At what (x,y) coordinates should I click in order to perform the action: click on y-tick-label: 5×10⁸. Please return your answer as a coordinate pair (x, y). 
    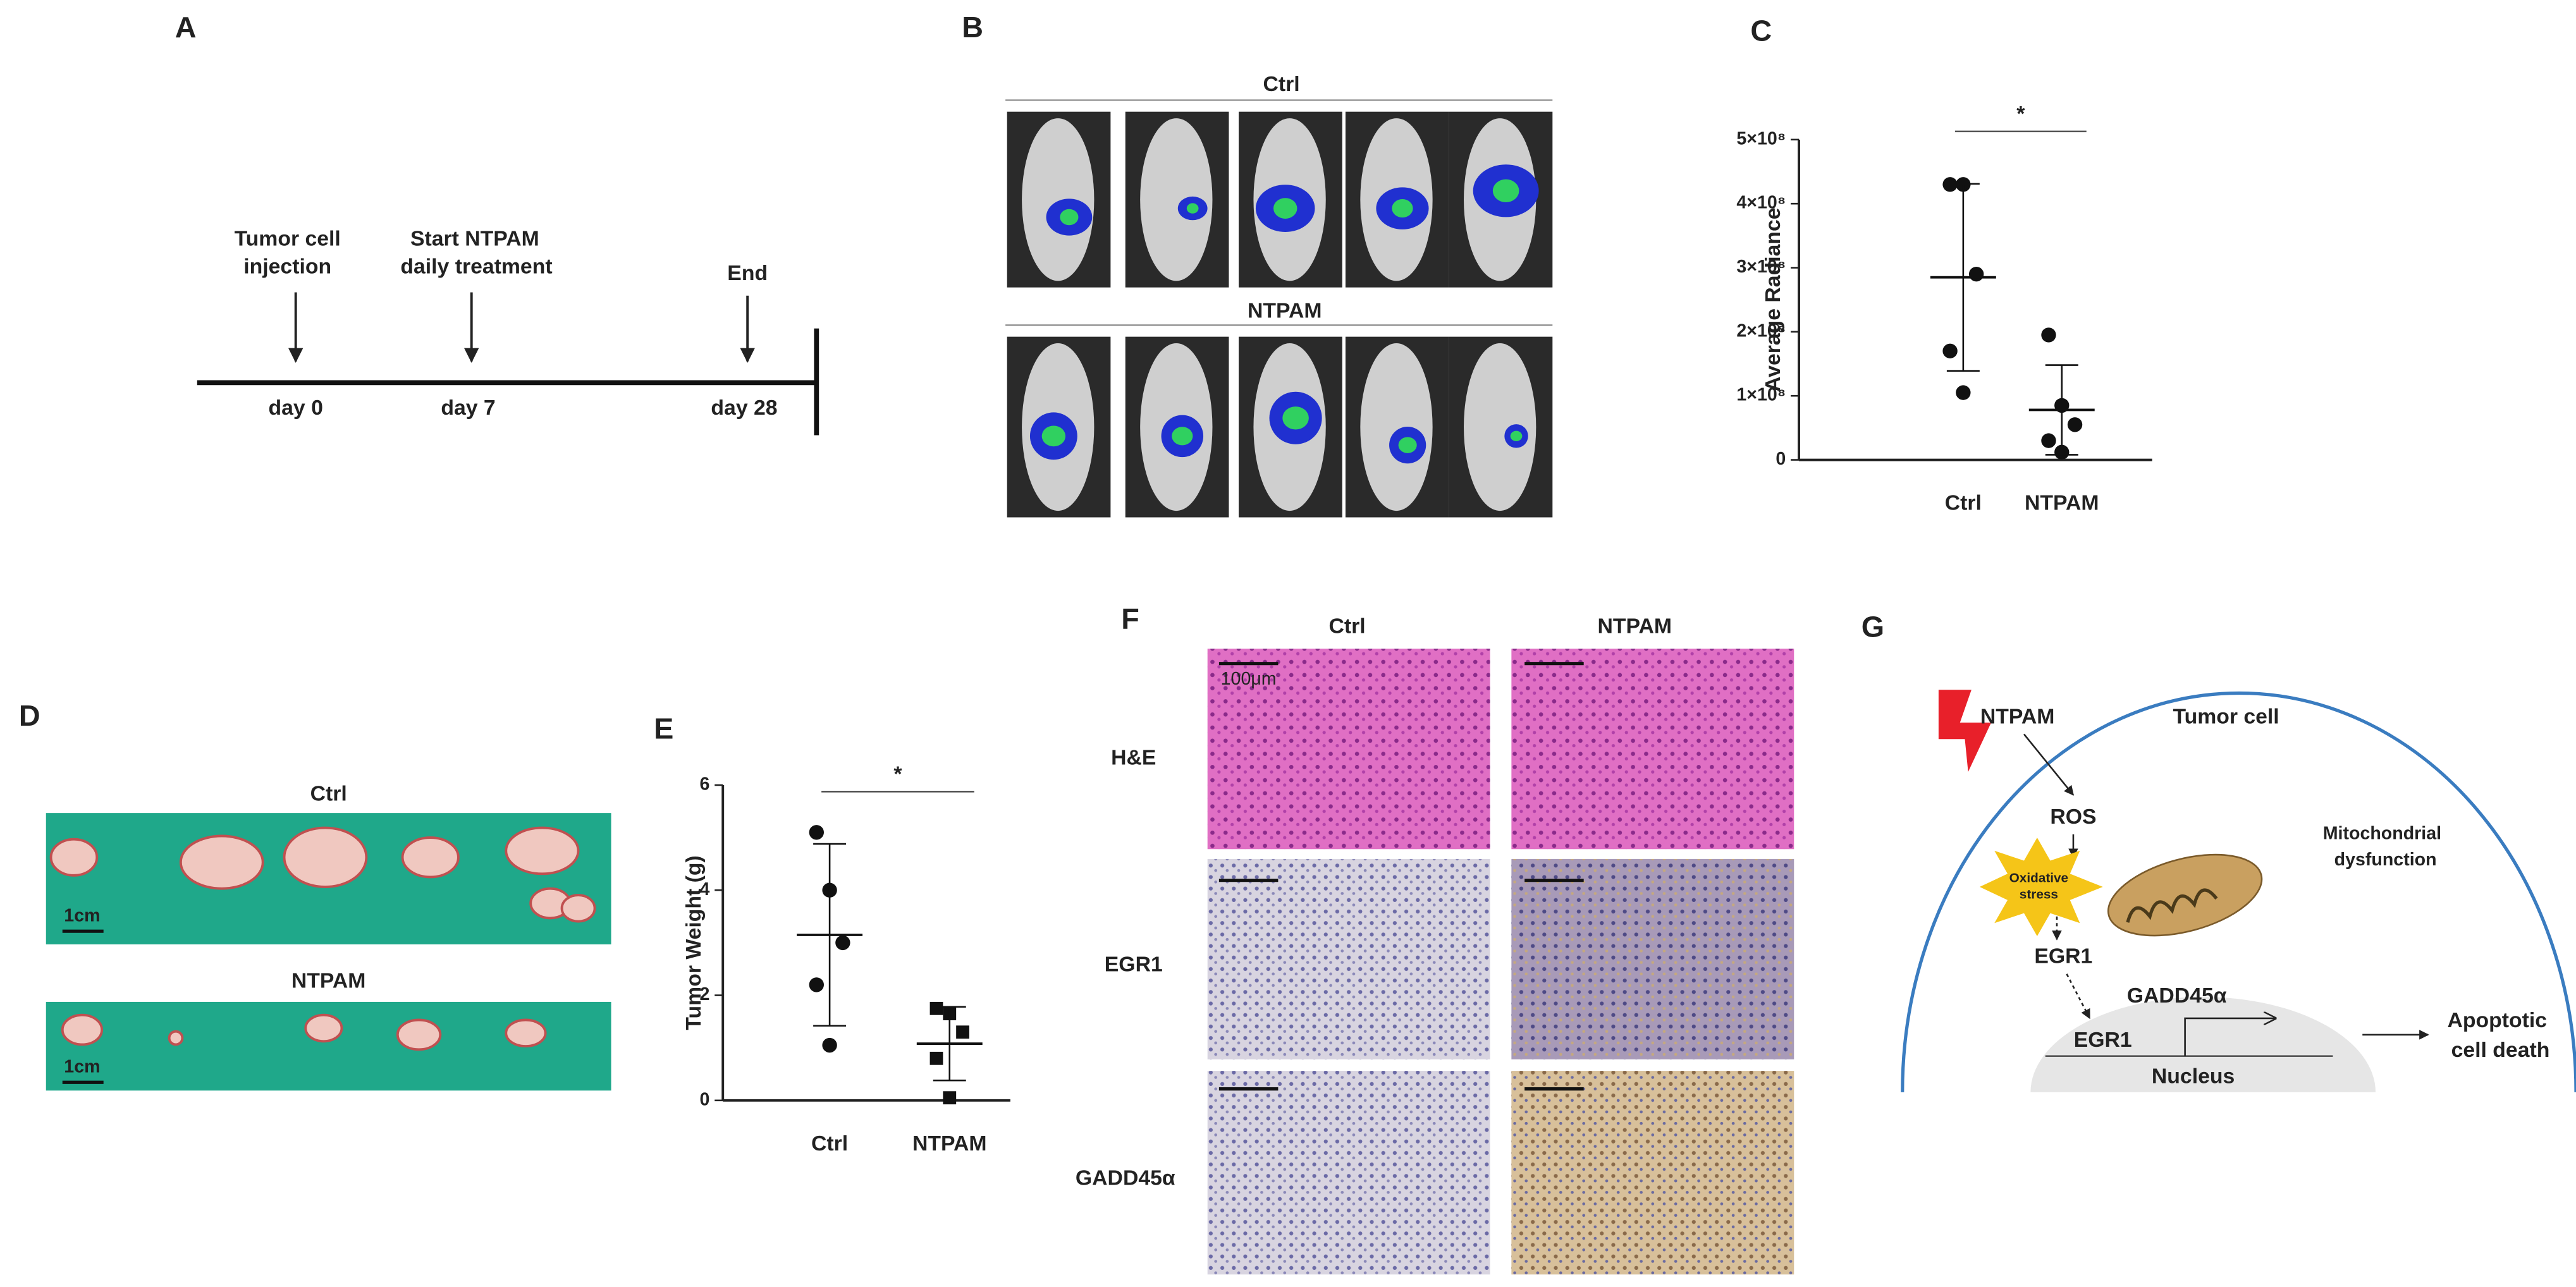
    Looking at the image, I should click on (1761, 138).